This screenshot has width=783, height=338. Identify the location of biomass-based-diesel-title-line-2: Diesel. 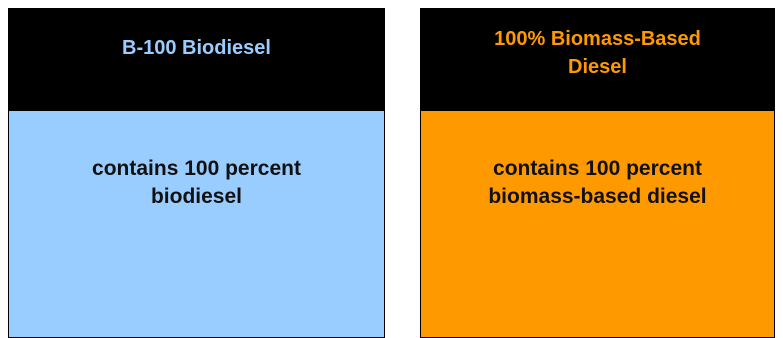
(597, 67).